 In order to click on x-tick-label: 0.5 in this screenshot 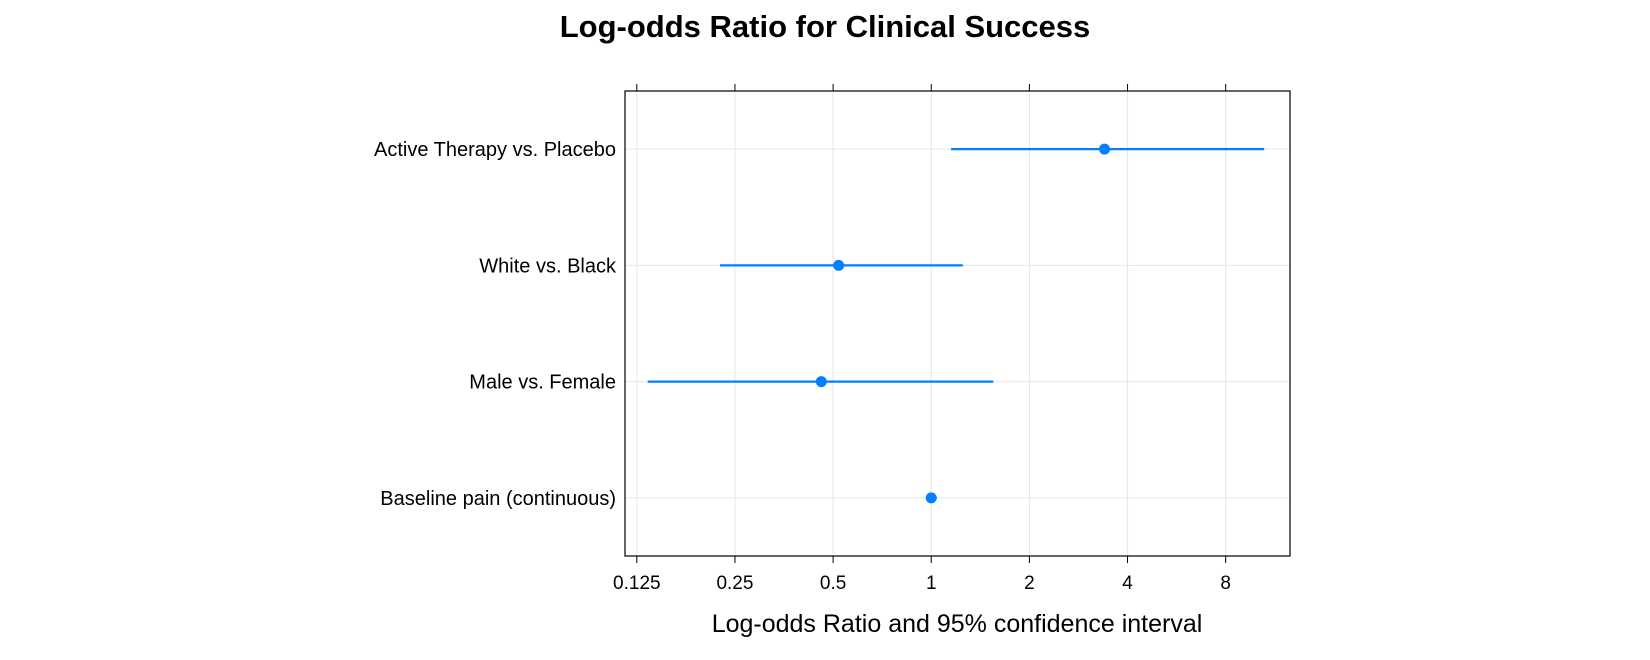, I will do `click(833, 583)`.